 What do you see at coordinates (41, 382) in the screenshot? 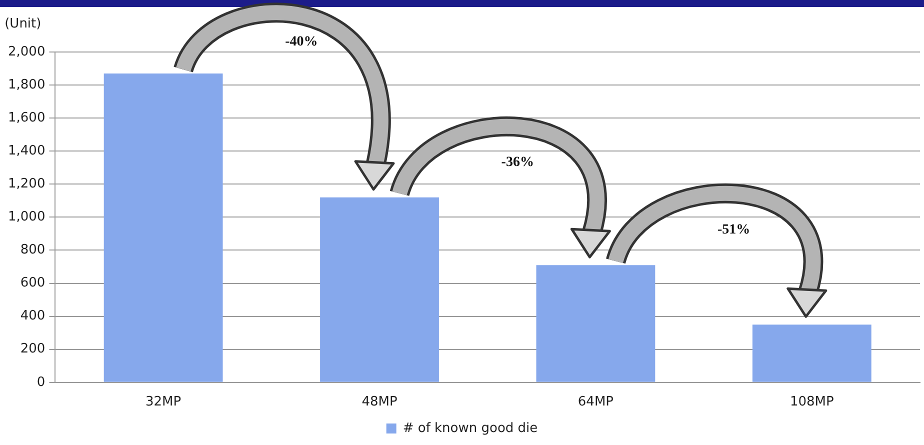
I see `y-tick-label: 0` at bounding box center [41, 382].